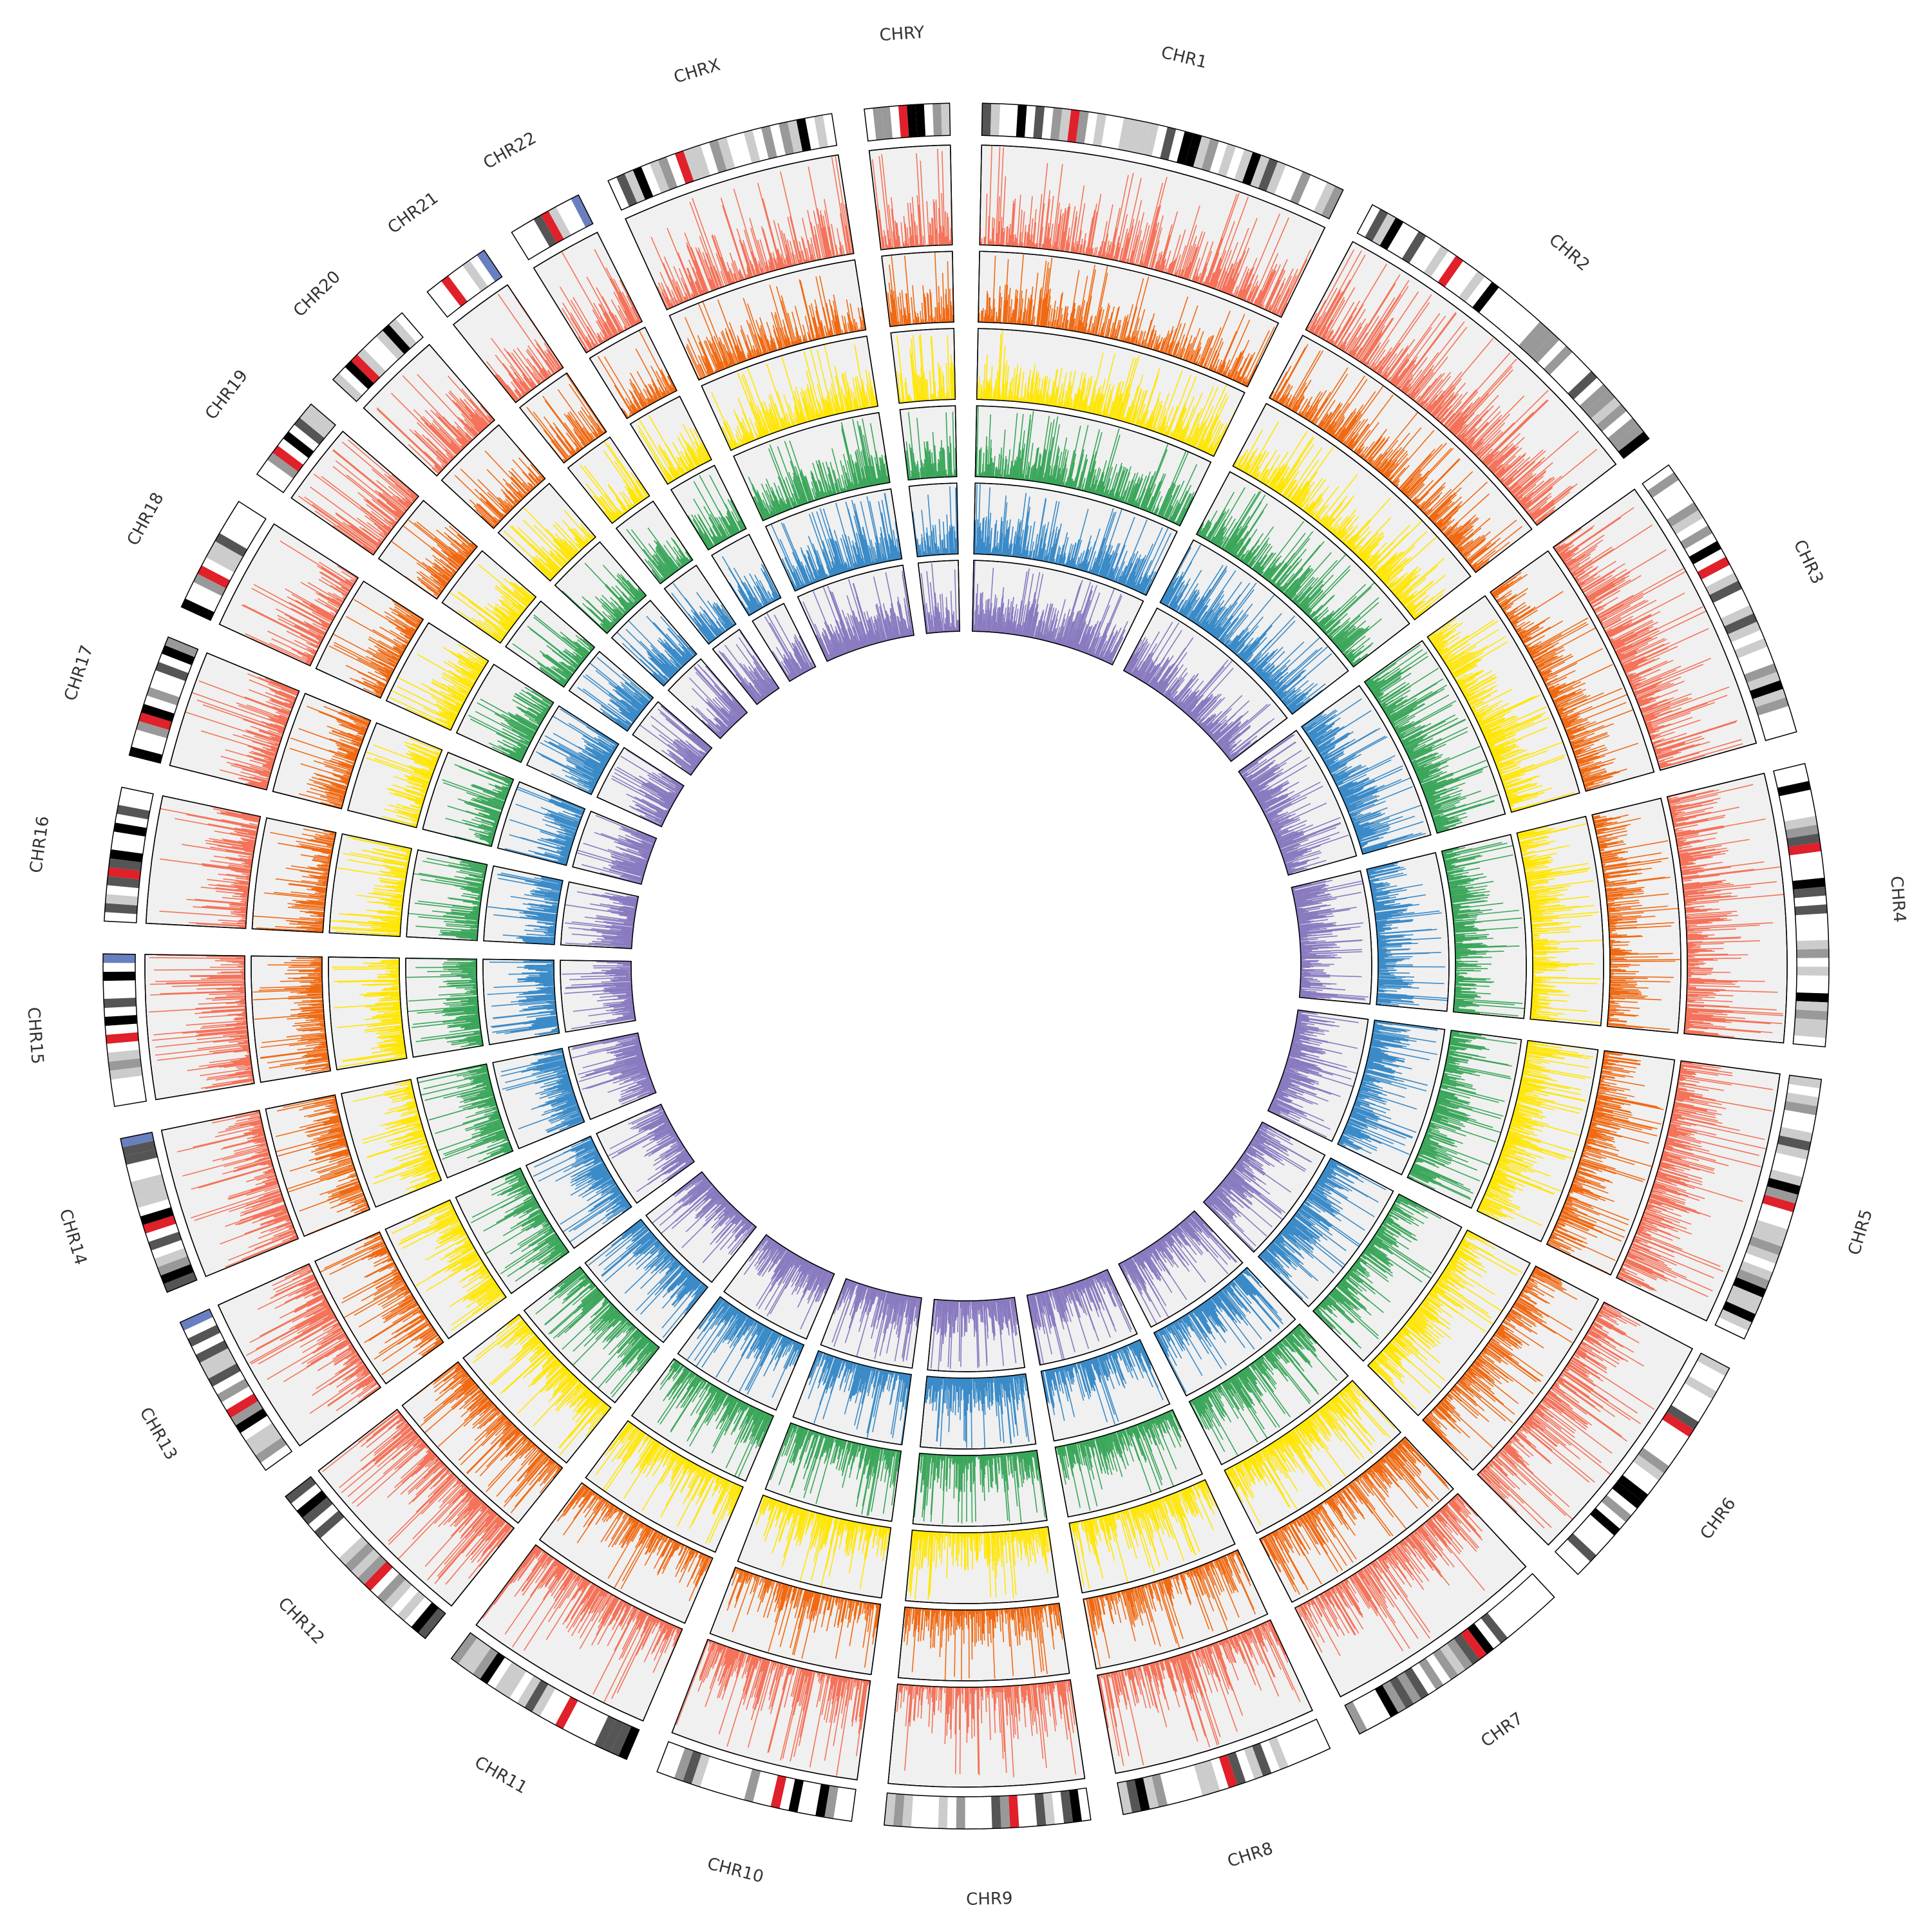  I want to click on track-1-chr2, so click(1461, 383).